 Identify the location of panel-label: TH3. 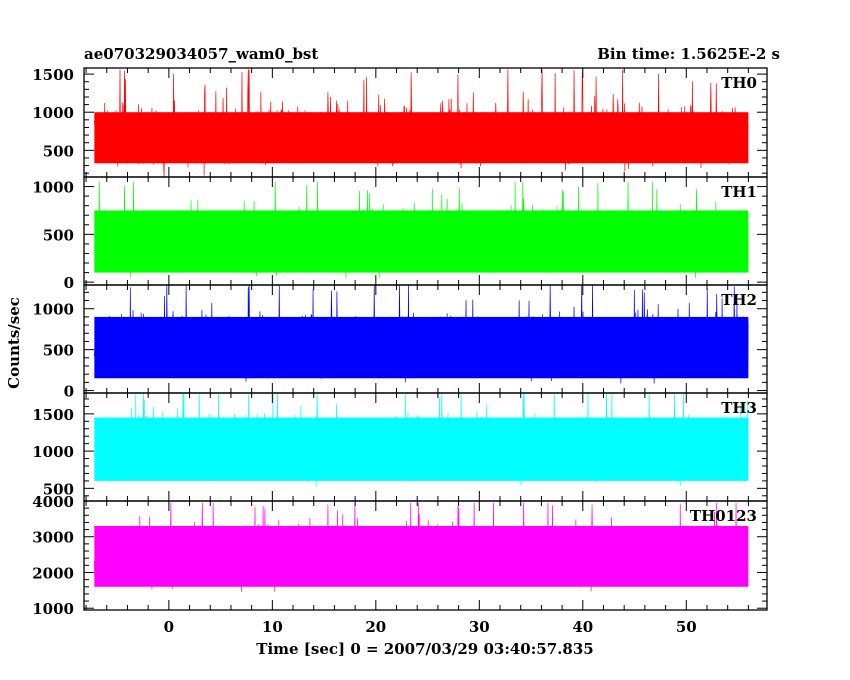
(739, 408).